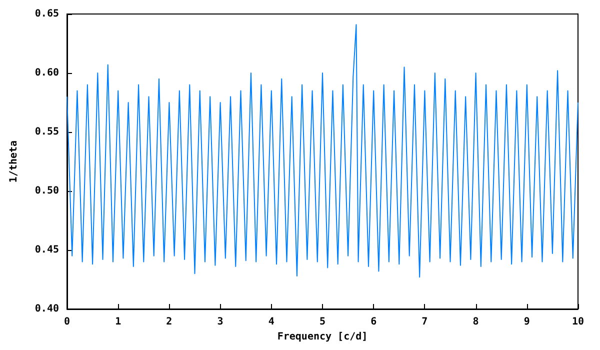  Describe the element at coordinates (14, 161) in the screenshot. I see `y-axis-title: 1/theta` at that location.